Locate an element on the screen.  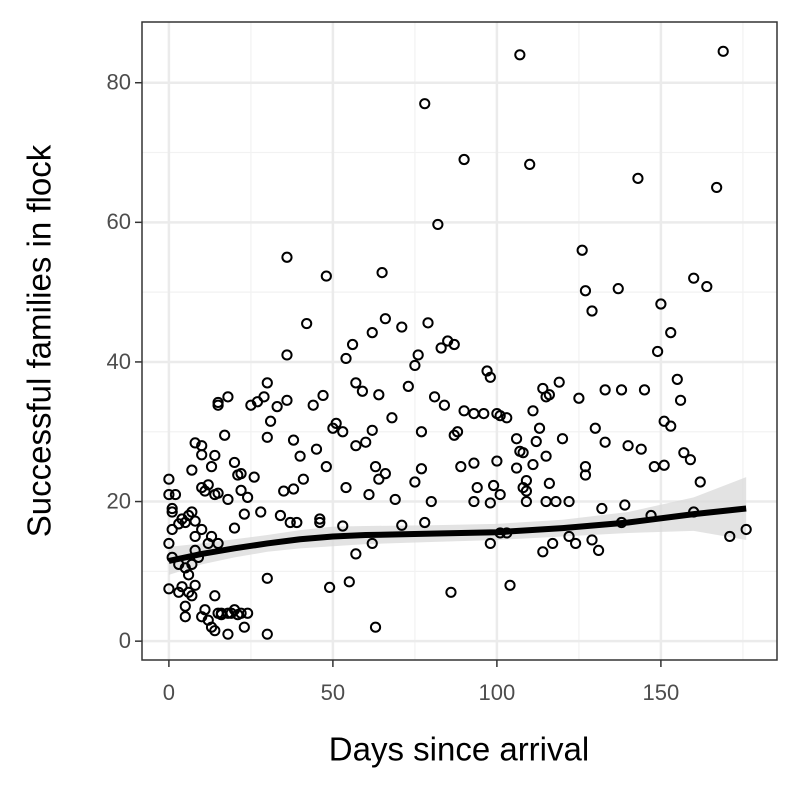
y-tick-label: 0 is located at coordinates (125, 640).